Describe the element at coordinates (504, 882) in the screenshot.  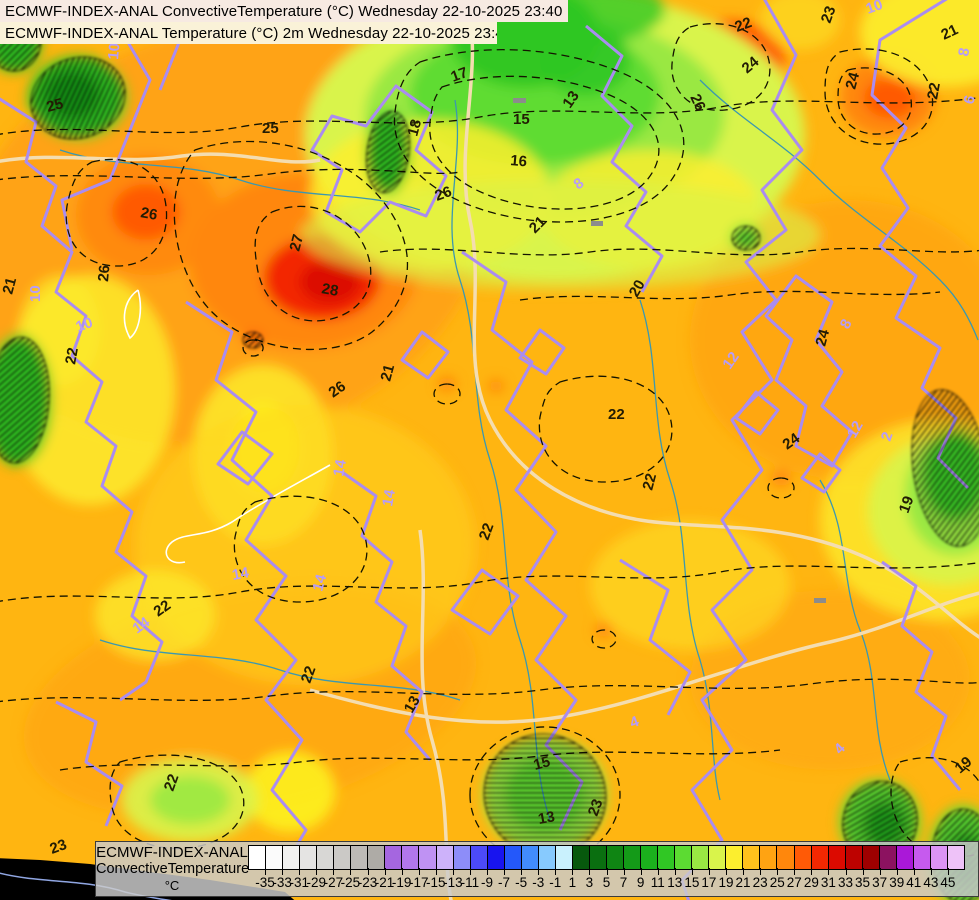
I see `colorbar-tick-label: -7` at that location.